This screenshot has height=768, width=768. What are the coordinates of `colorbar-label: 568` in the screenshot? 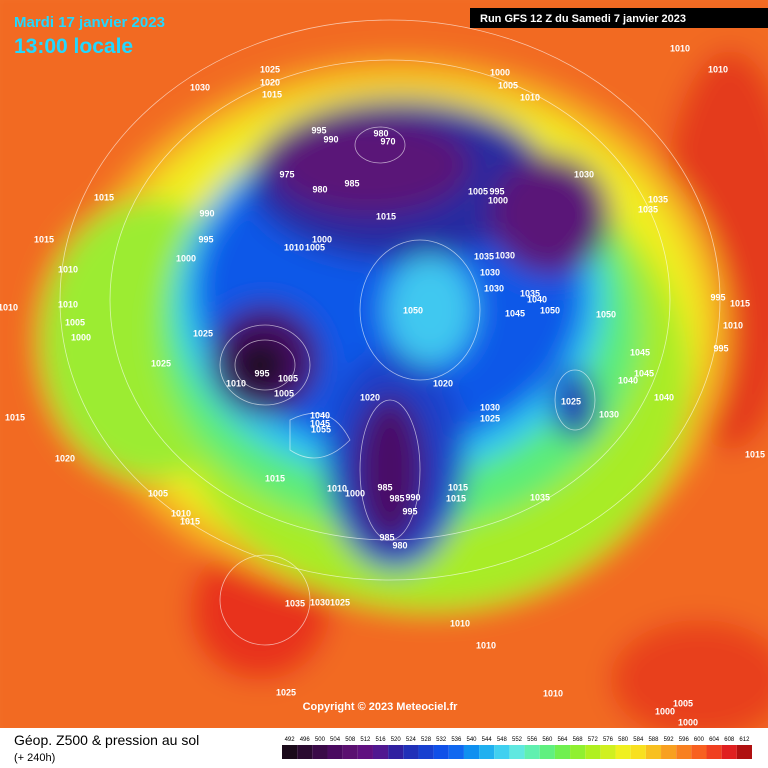 It's located at (578, 740).